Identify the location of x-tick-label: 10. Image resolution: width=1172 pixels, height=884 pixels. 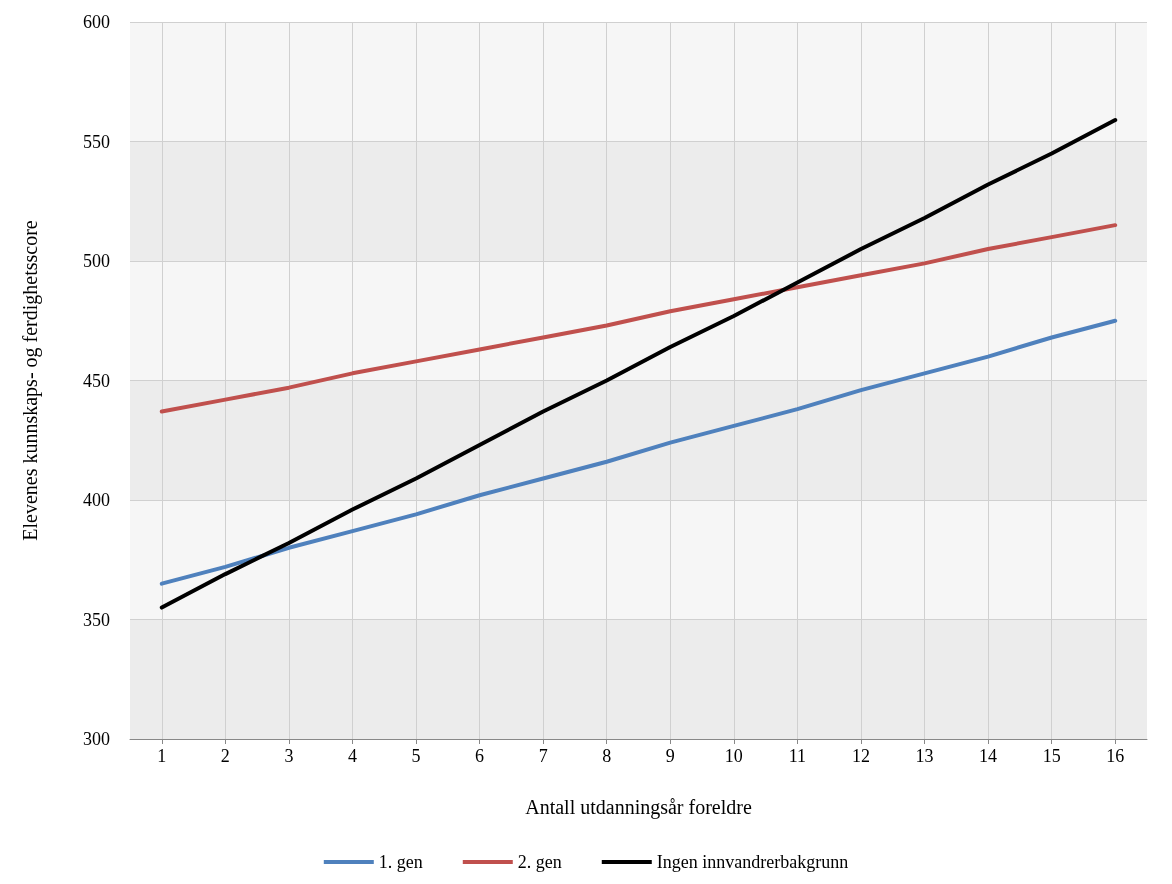
(733, 756).